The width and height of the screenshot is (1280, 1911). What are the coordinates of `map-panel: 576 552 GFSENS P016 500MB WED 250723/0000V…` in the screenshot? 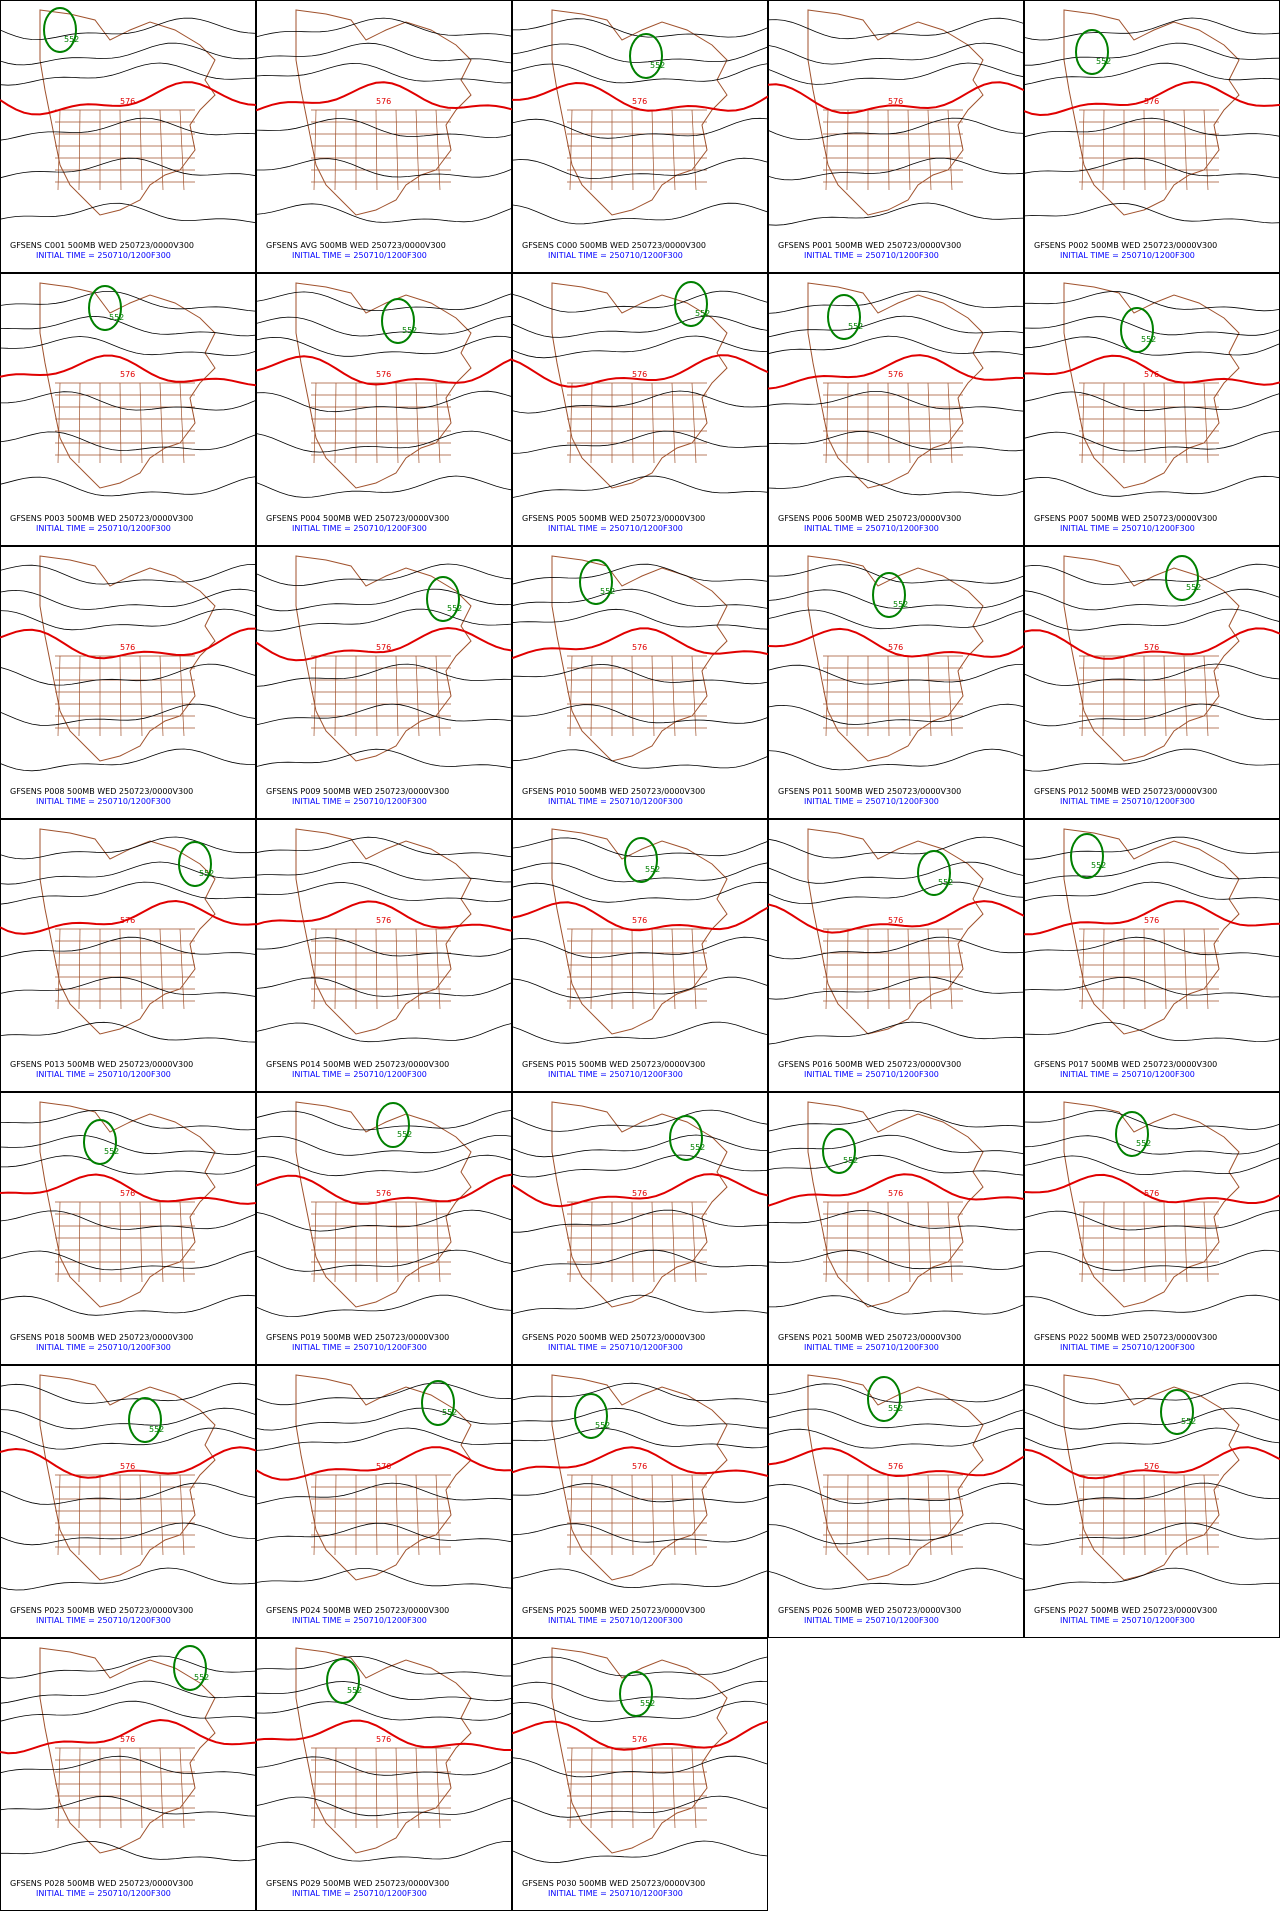 It's located at (896, 955).